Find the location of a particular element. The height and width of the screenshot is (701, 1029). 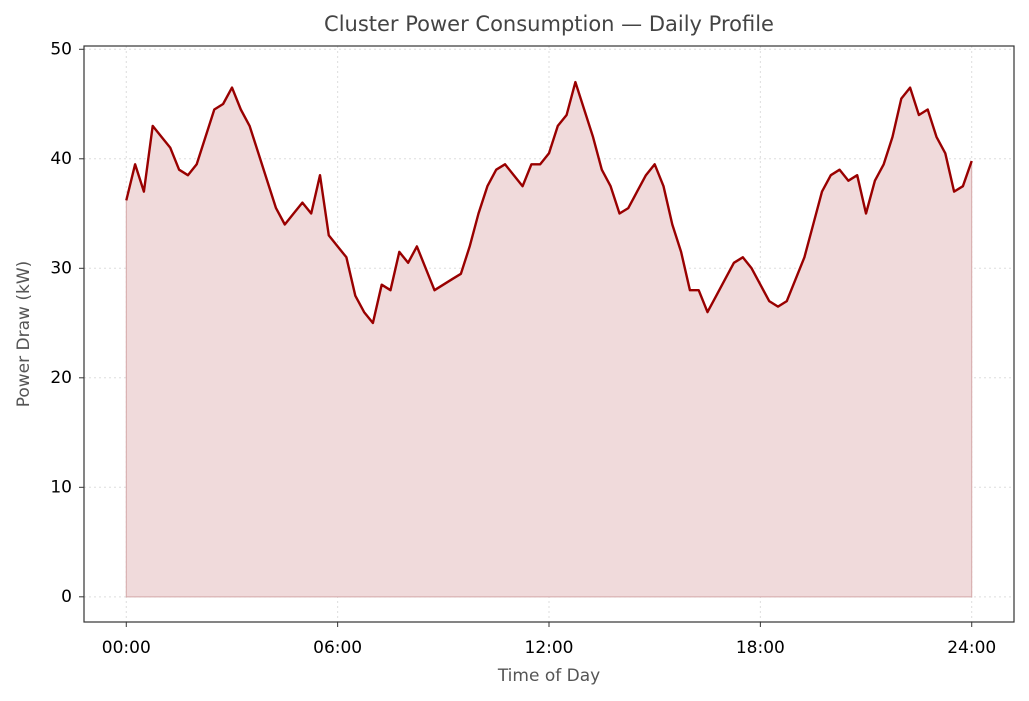

y-axis-label: Power Draw (kW) is located at coordinates (24, 334).